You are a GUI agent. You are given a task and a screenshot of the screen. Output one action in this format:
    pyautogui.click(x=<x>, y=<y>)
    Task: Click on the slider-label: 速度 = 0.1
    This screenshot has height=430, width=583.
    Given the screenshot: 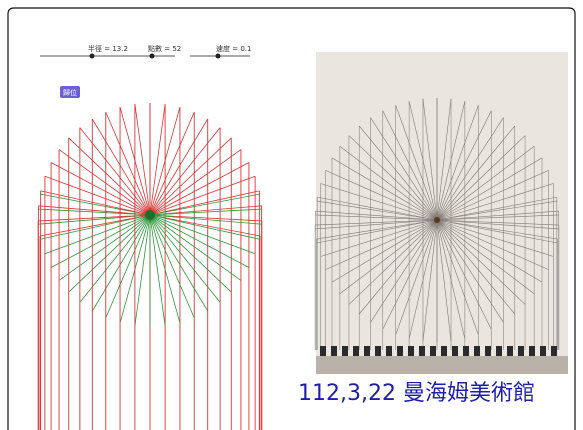 What is the action you would take?
    pyautogui.click(x=233, y=48)
    